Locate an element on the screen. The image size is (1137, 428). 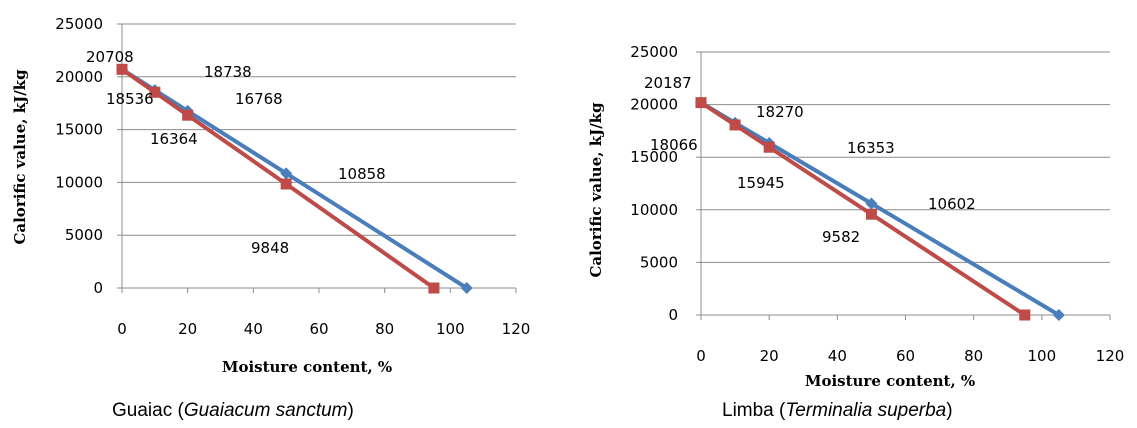
data-label: 16353 is located at coordinates (871, 148).